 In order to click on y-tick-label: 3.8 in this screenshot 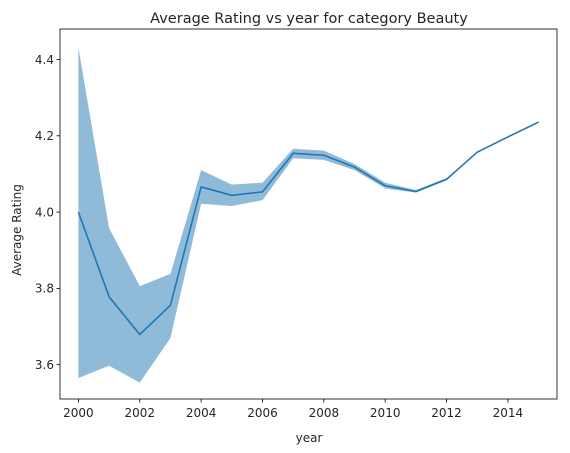, I will do `click(44, 289)`.